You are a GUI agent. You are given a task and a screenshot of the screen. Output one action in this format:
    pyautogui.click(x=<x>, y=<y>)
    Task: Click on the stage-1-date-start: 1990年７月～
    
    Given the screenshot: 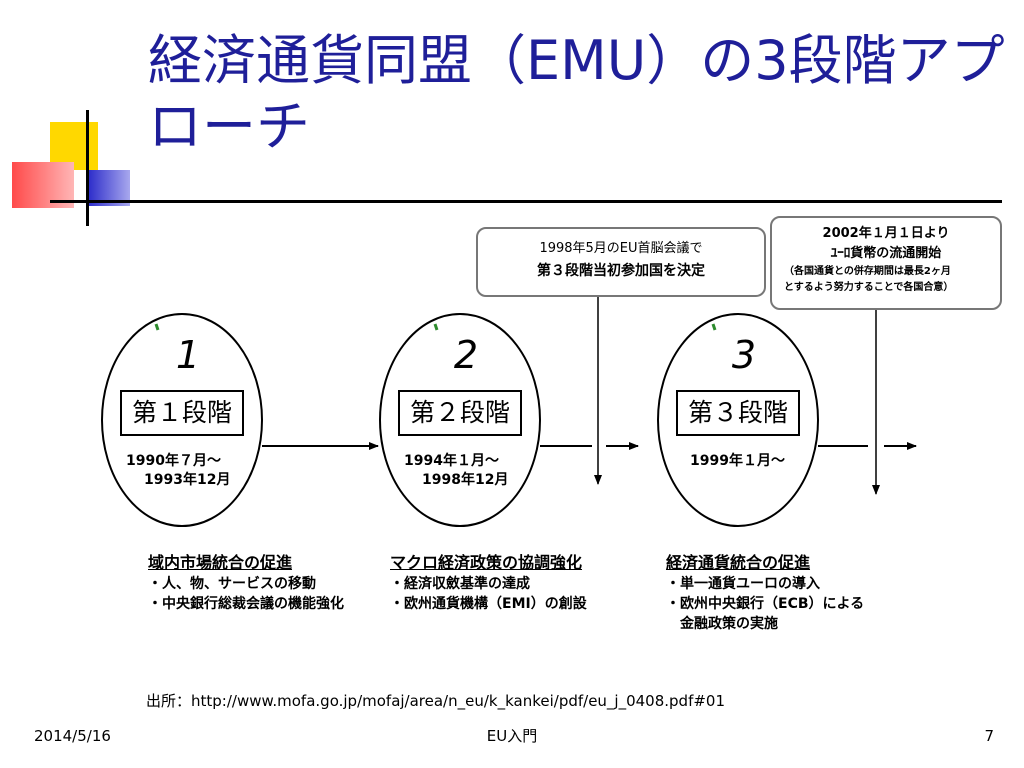 What is the action you would take?
    pyautogui.click(x=173, y=461)
    